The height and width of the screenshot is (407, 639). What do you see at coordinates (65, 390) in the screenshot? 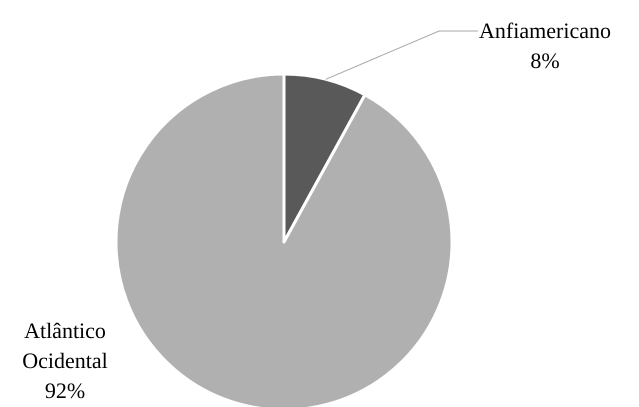
I see `data-label: 92%` at bounding box center [65, 390].